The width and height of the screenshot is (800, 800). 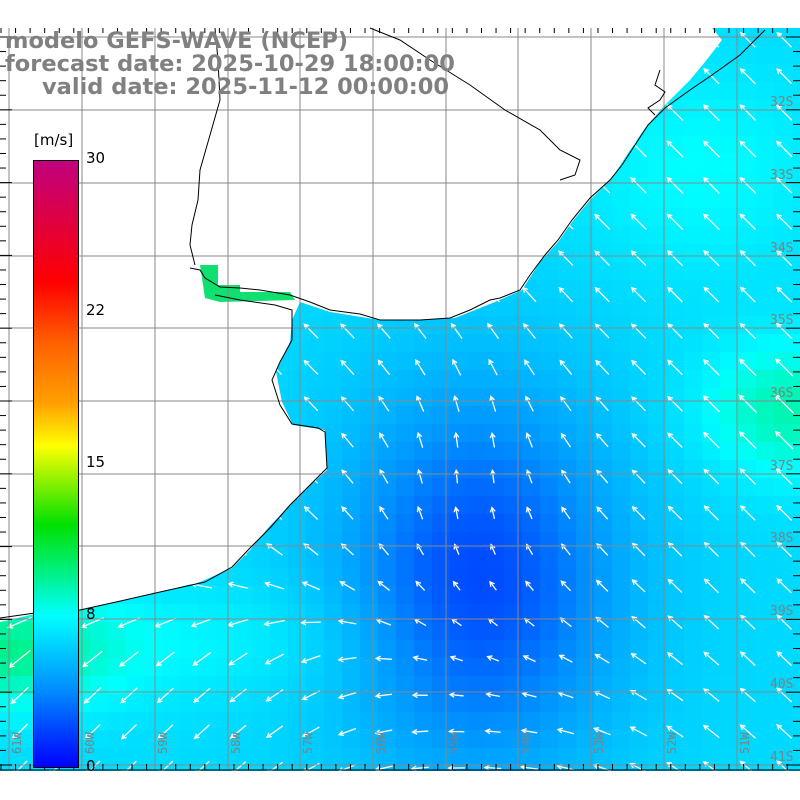 I want to click on lat-label: 40S, so click(x=781, y=684).